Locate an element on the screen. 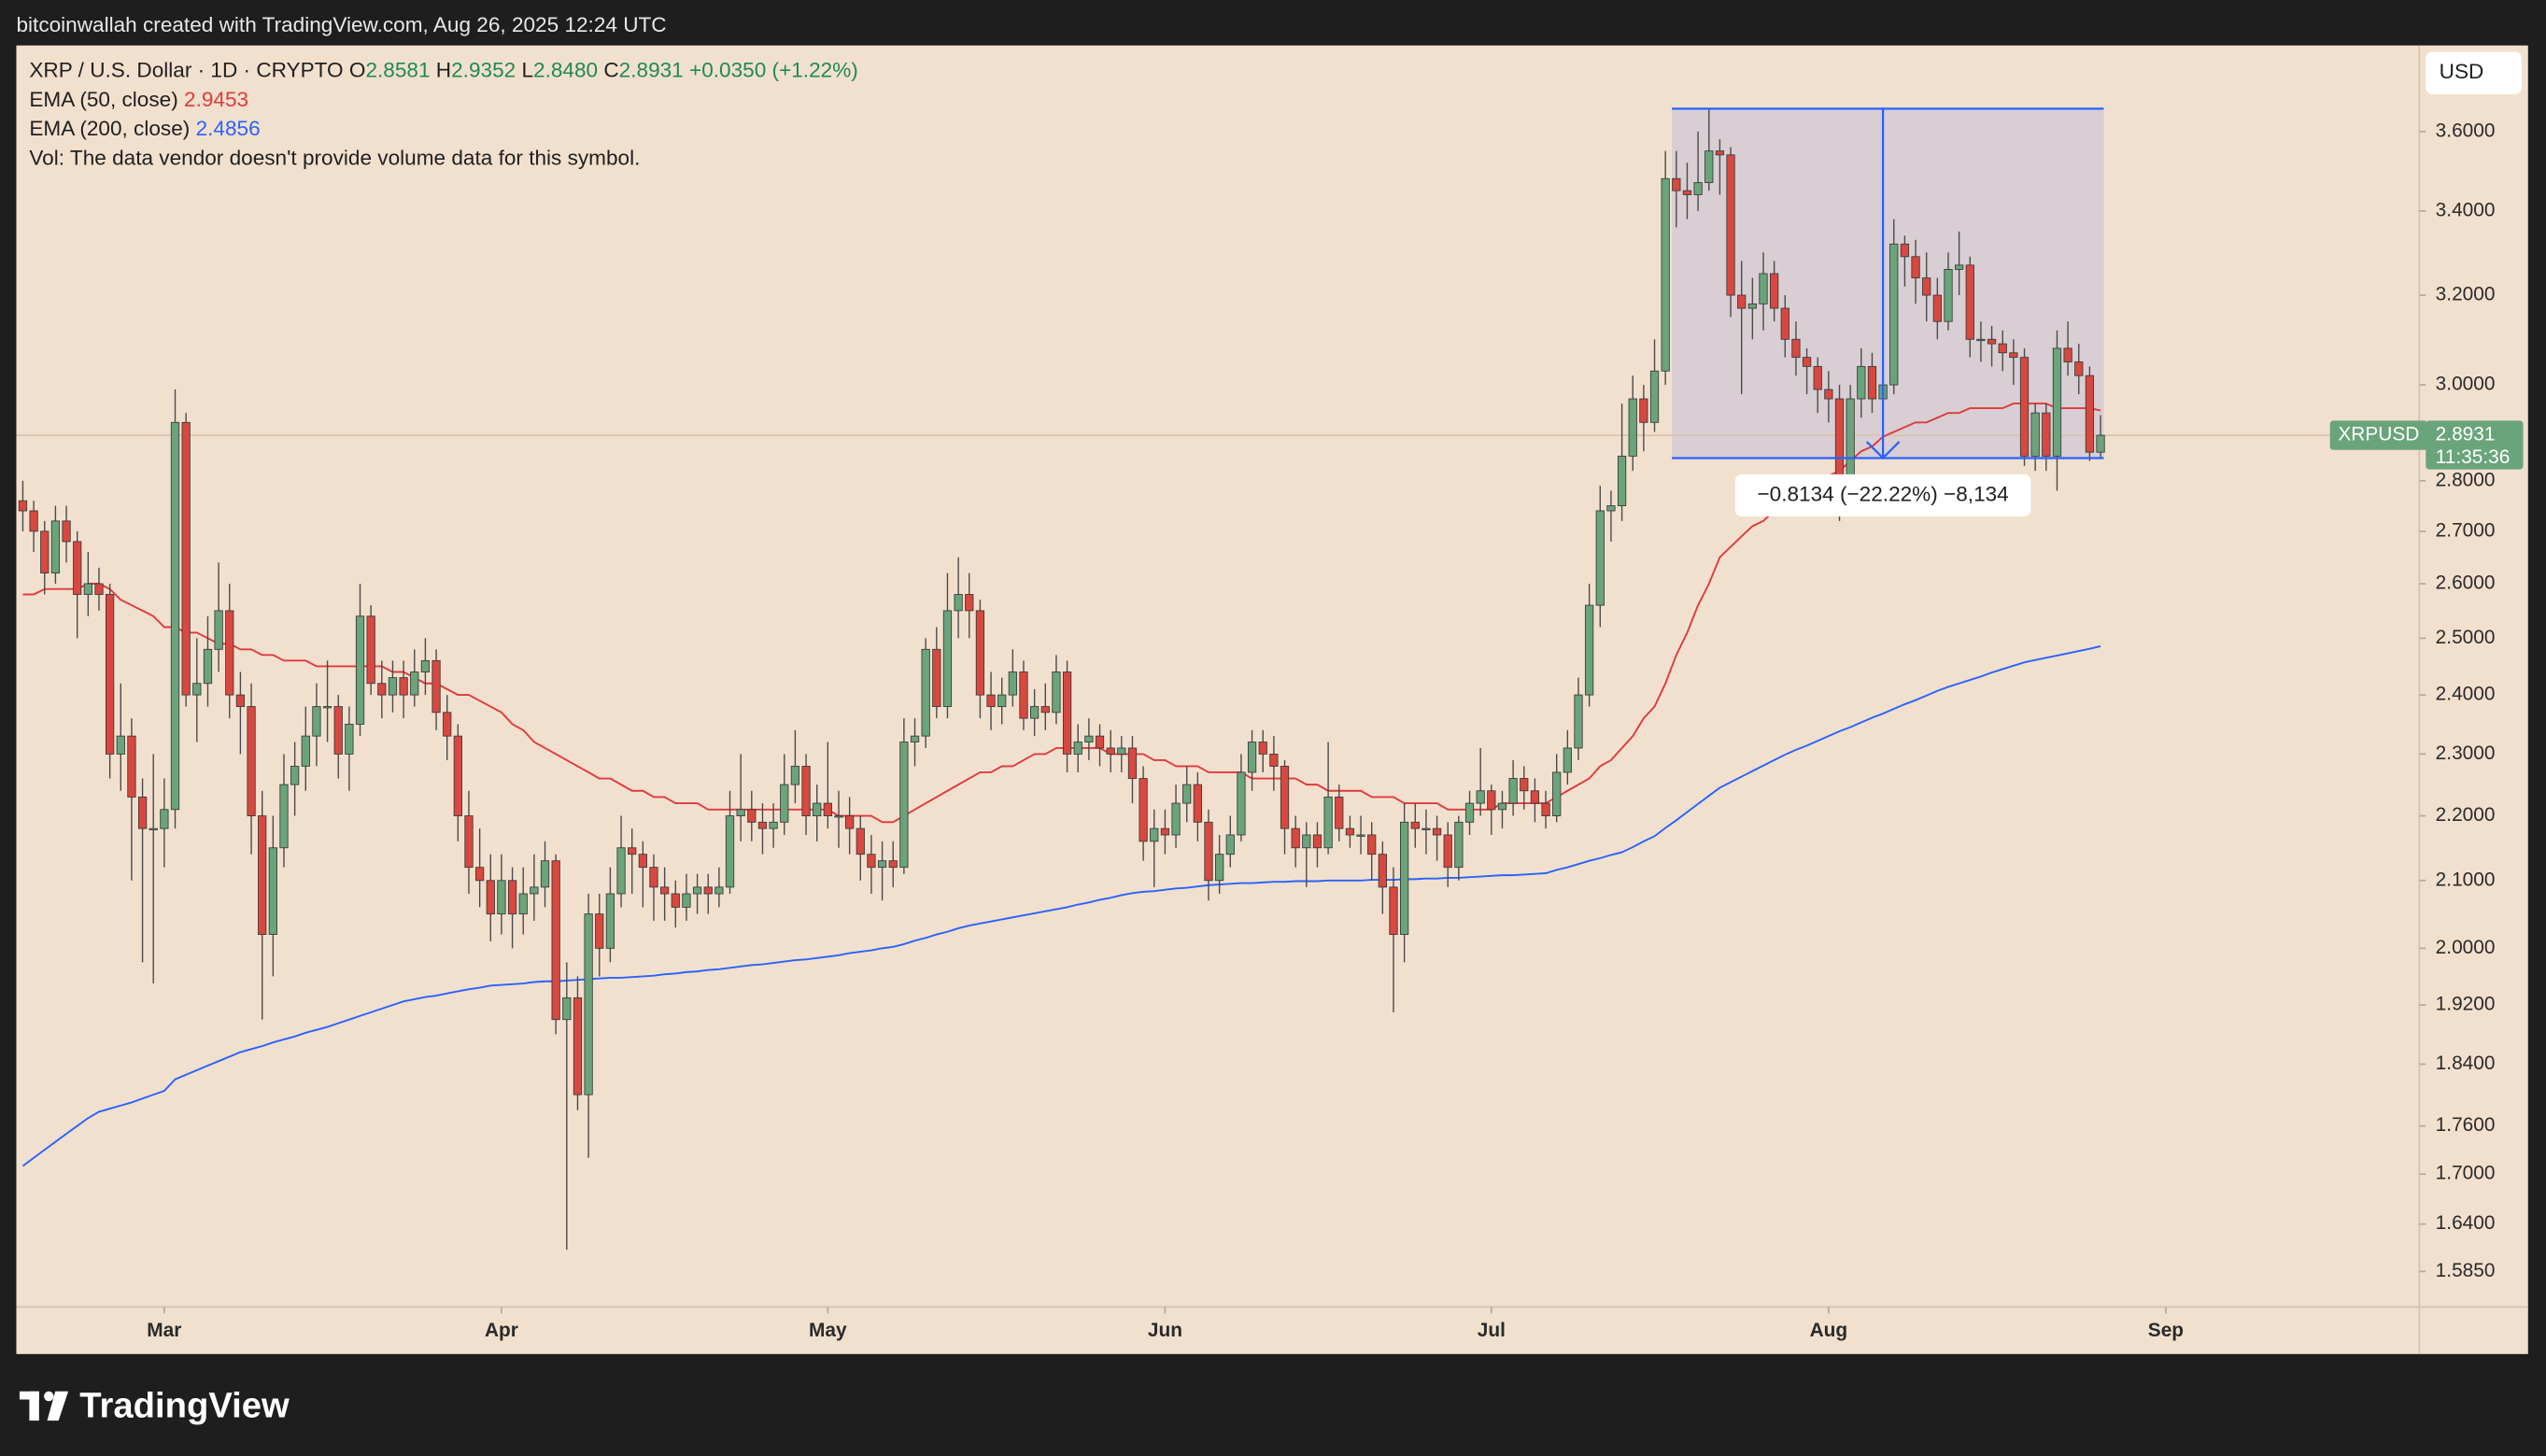 The image size is (2546, 1456). y-tick-label: 2.1000 is located at coordinates (2466, 879).